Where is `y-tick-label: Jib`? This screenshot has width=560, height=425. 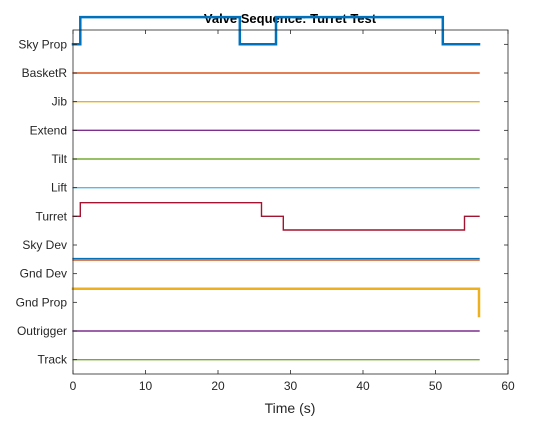
y-tick-label: Jib is located at coordinates (60, 102).